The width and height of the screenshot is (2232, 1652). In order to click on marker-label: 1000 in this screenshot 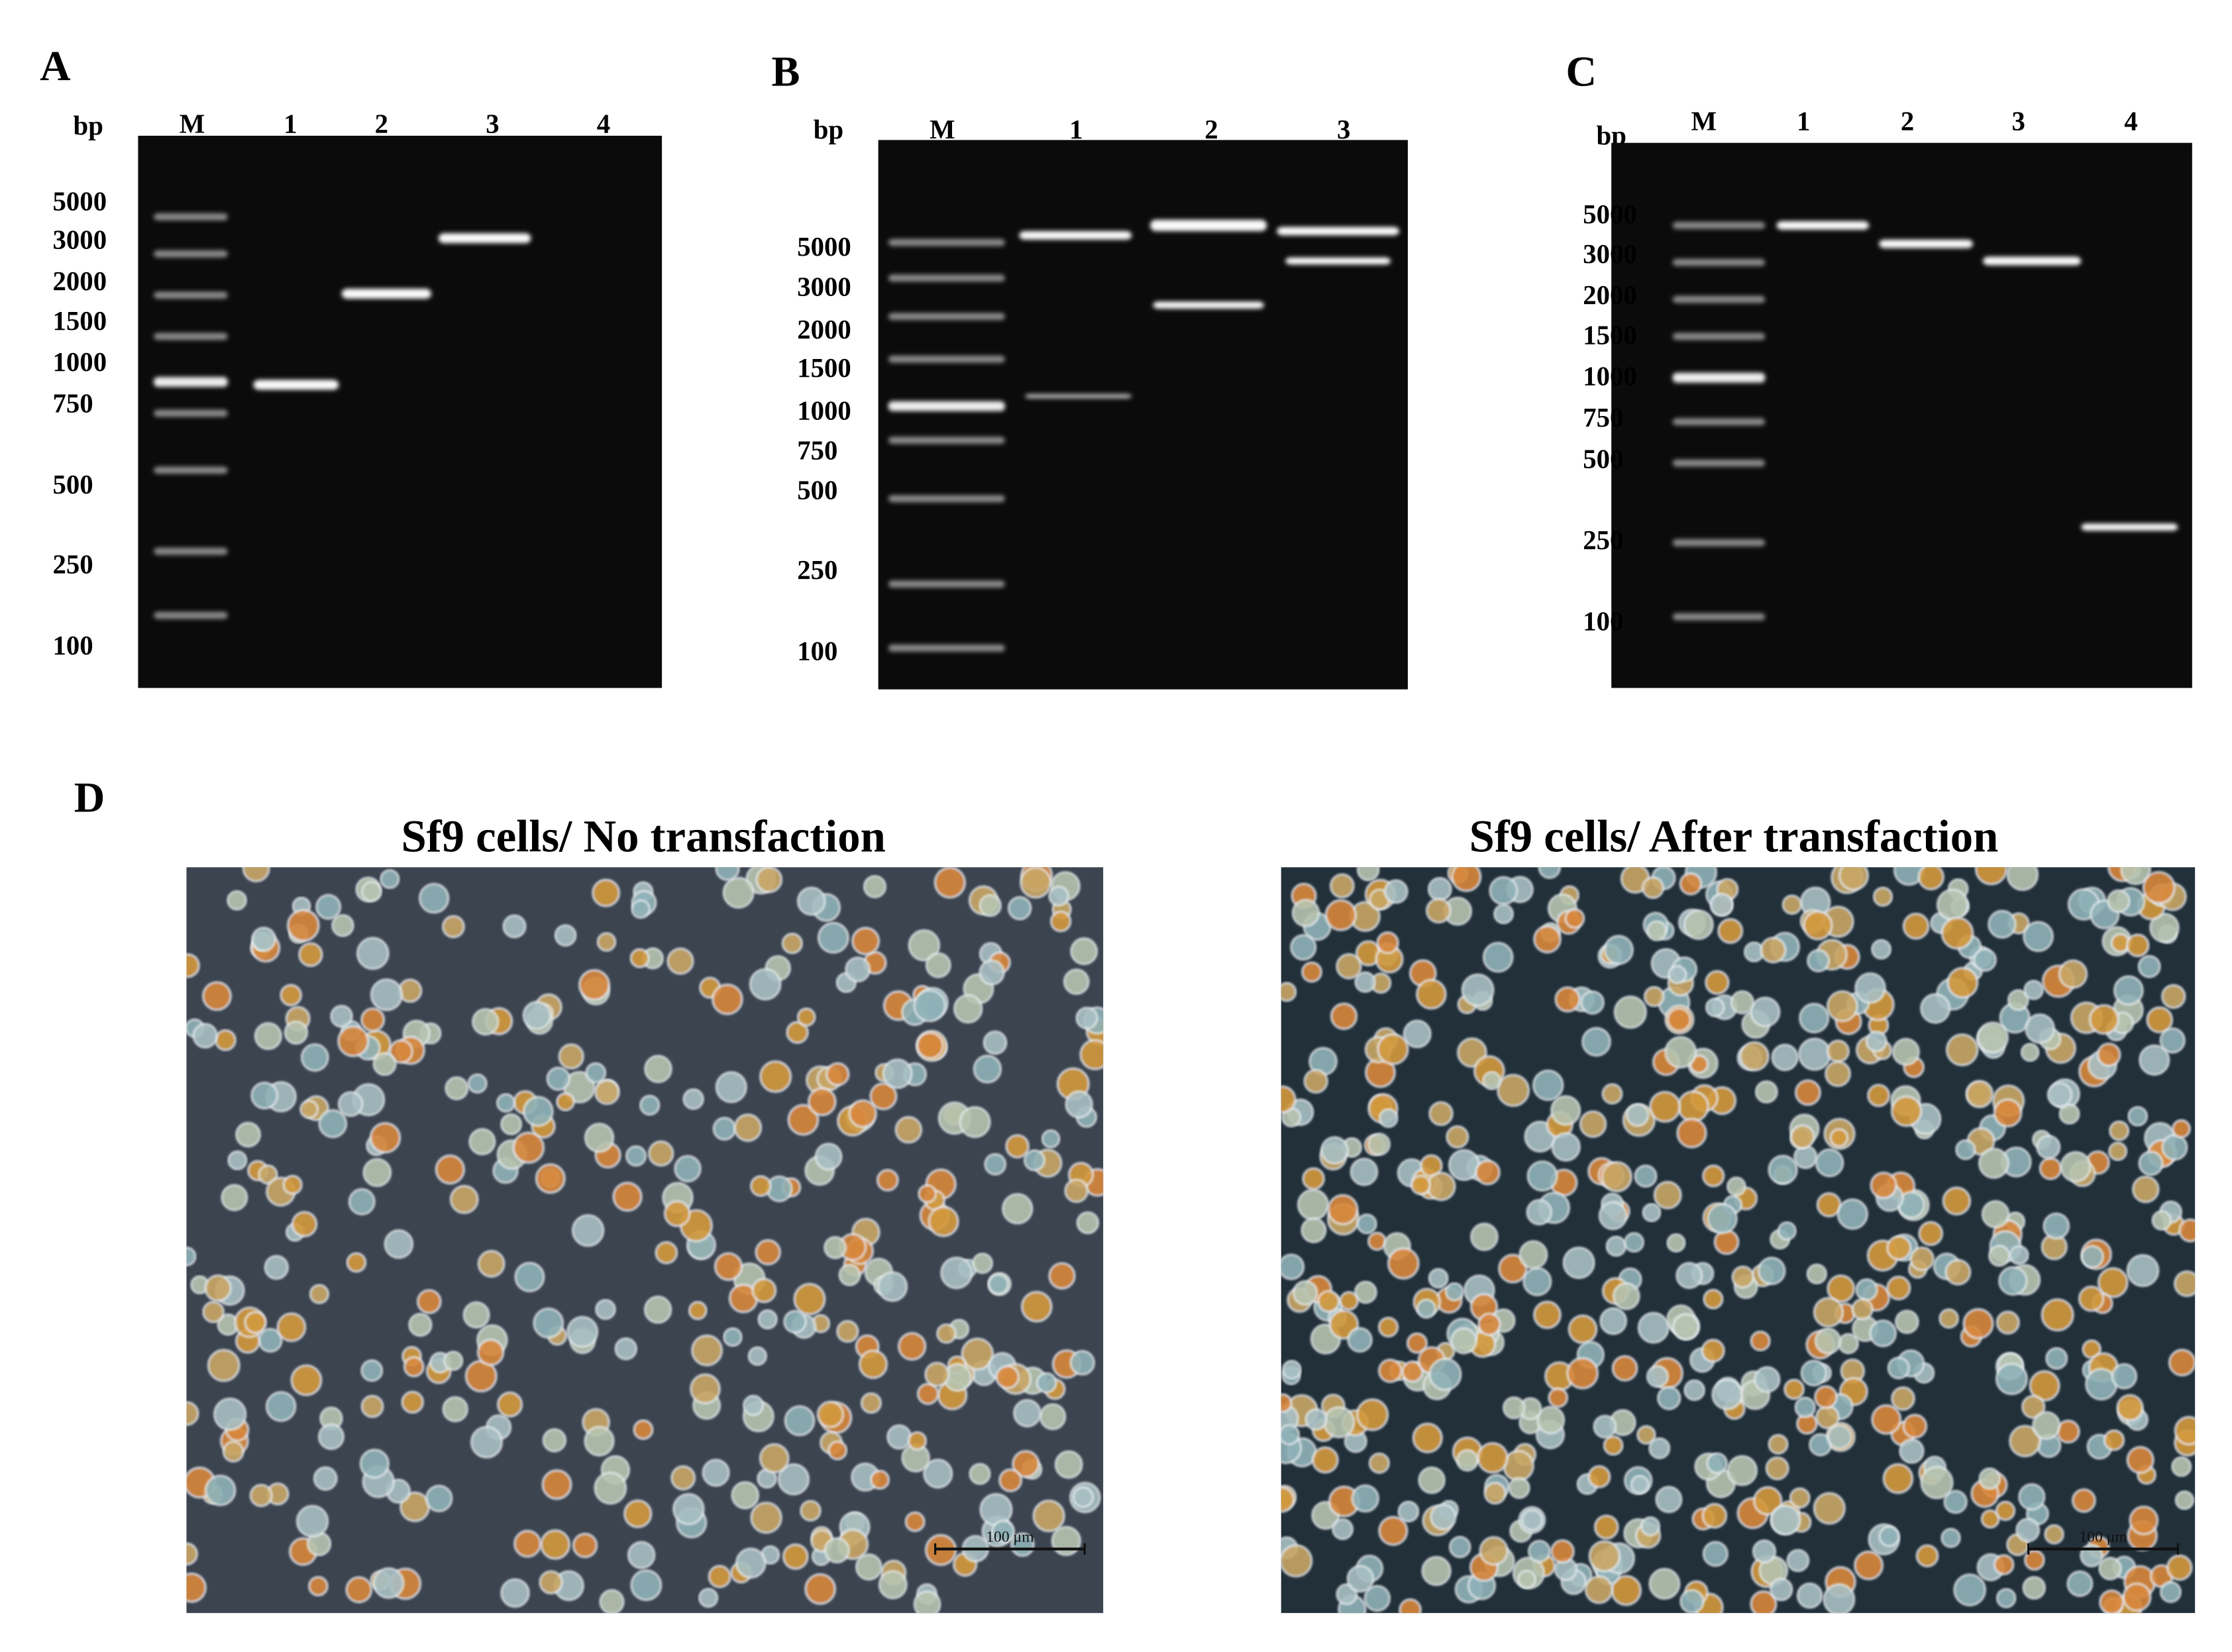, I will do `click(79, 362)`.